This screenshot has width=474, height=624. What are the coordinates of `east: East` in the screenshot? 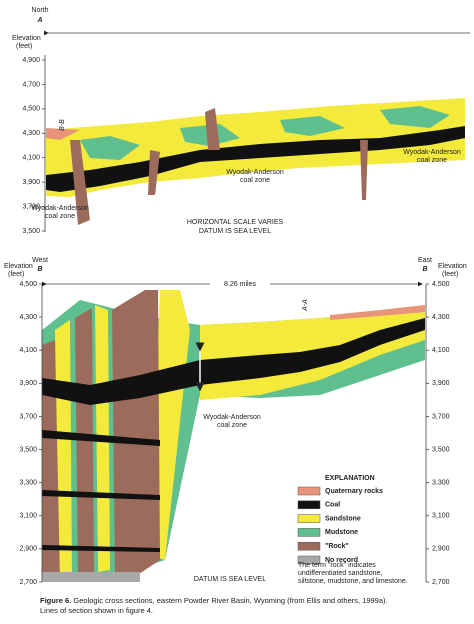 It's located at (425, 260).